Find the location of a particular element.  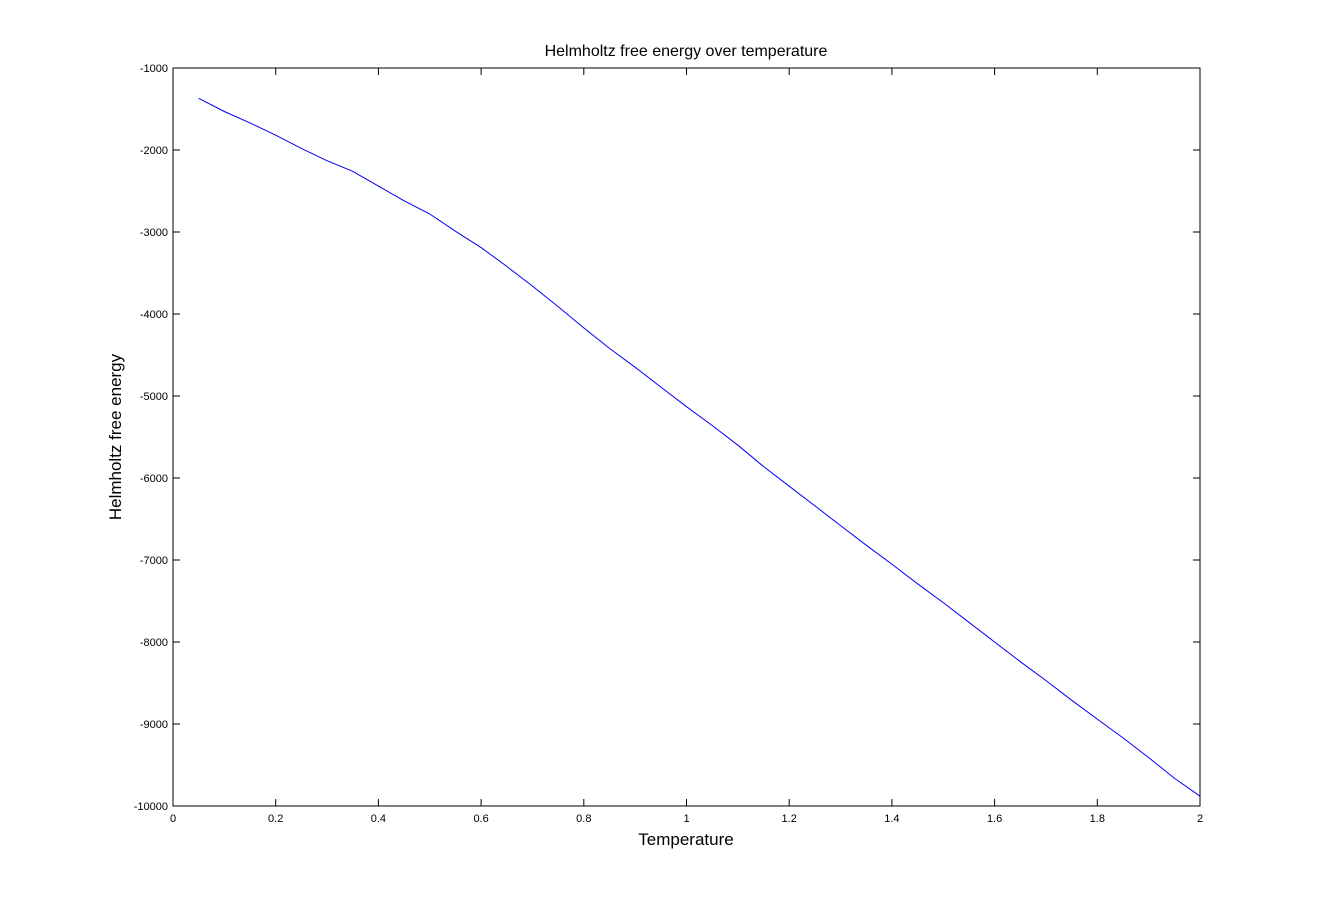

x-tick-label: 0.6 is located at coordinates (480, 819).